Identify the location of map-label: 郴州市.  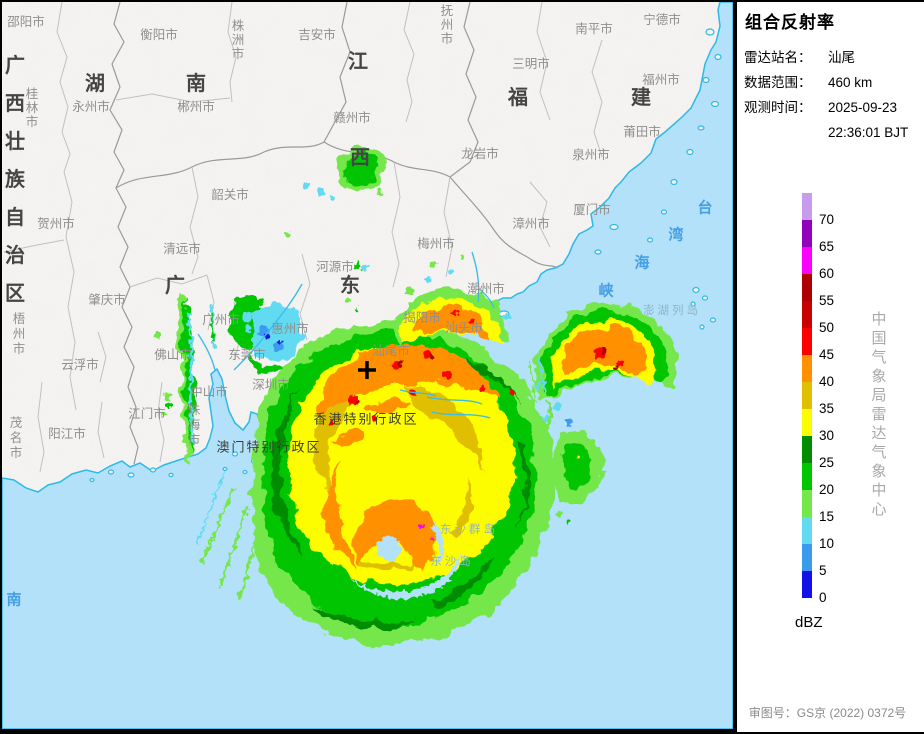
(196, 106).